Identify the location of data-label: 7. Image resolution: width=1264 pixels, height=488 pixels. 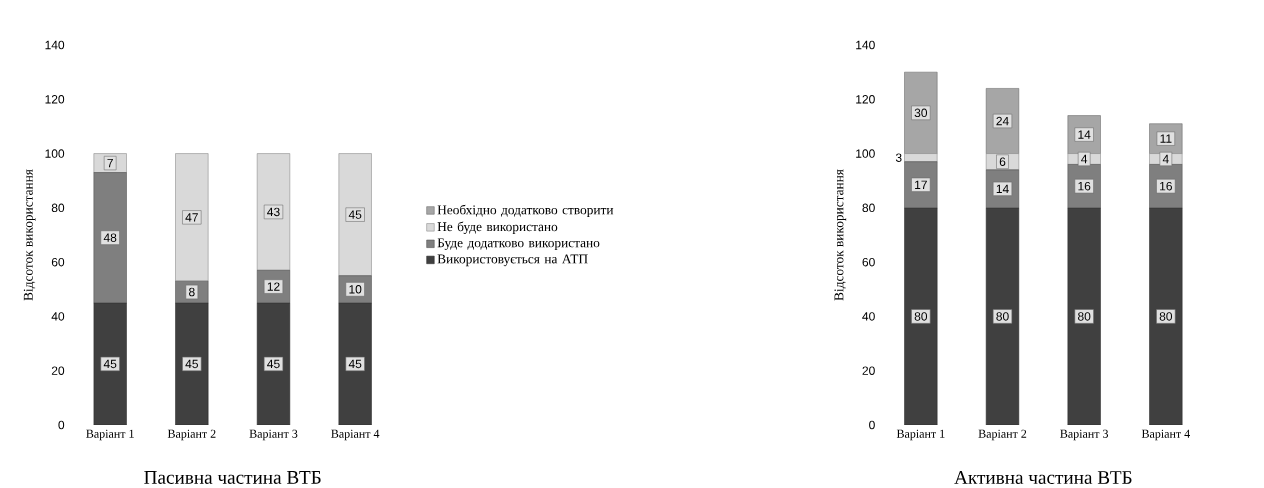
(110, 162).